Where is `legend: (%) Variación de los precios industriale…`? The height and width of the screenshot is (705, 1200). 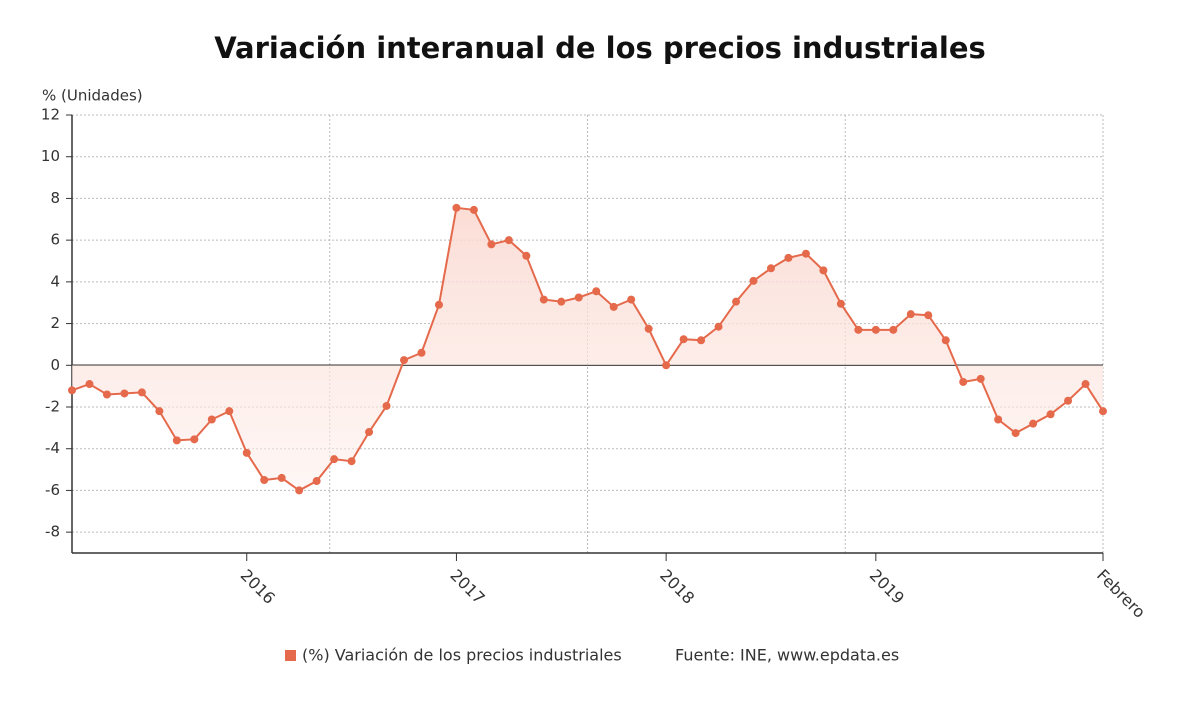
legend: (%) Variación de los precios industriale… is located at coordinates (592, 655).